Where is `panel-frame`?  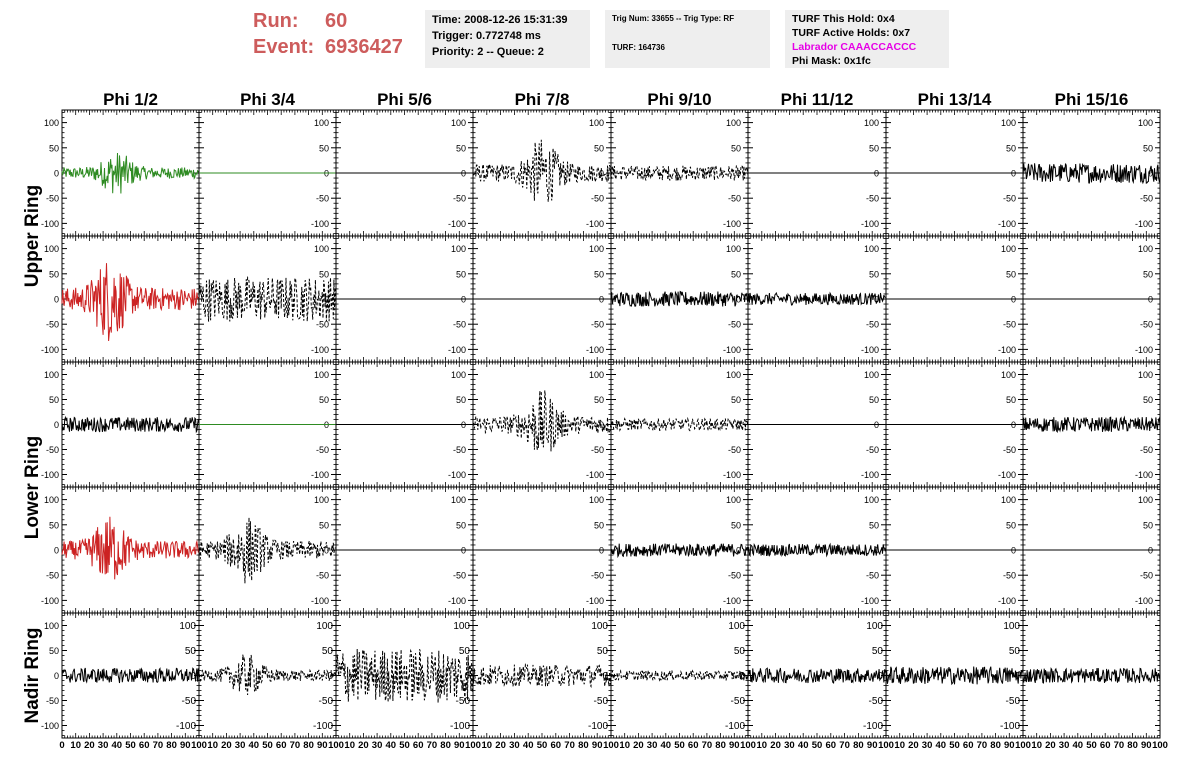 panel-frame is located at coordinates (679, 173).